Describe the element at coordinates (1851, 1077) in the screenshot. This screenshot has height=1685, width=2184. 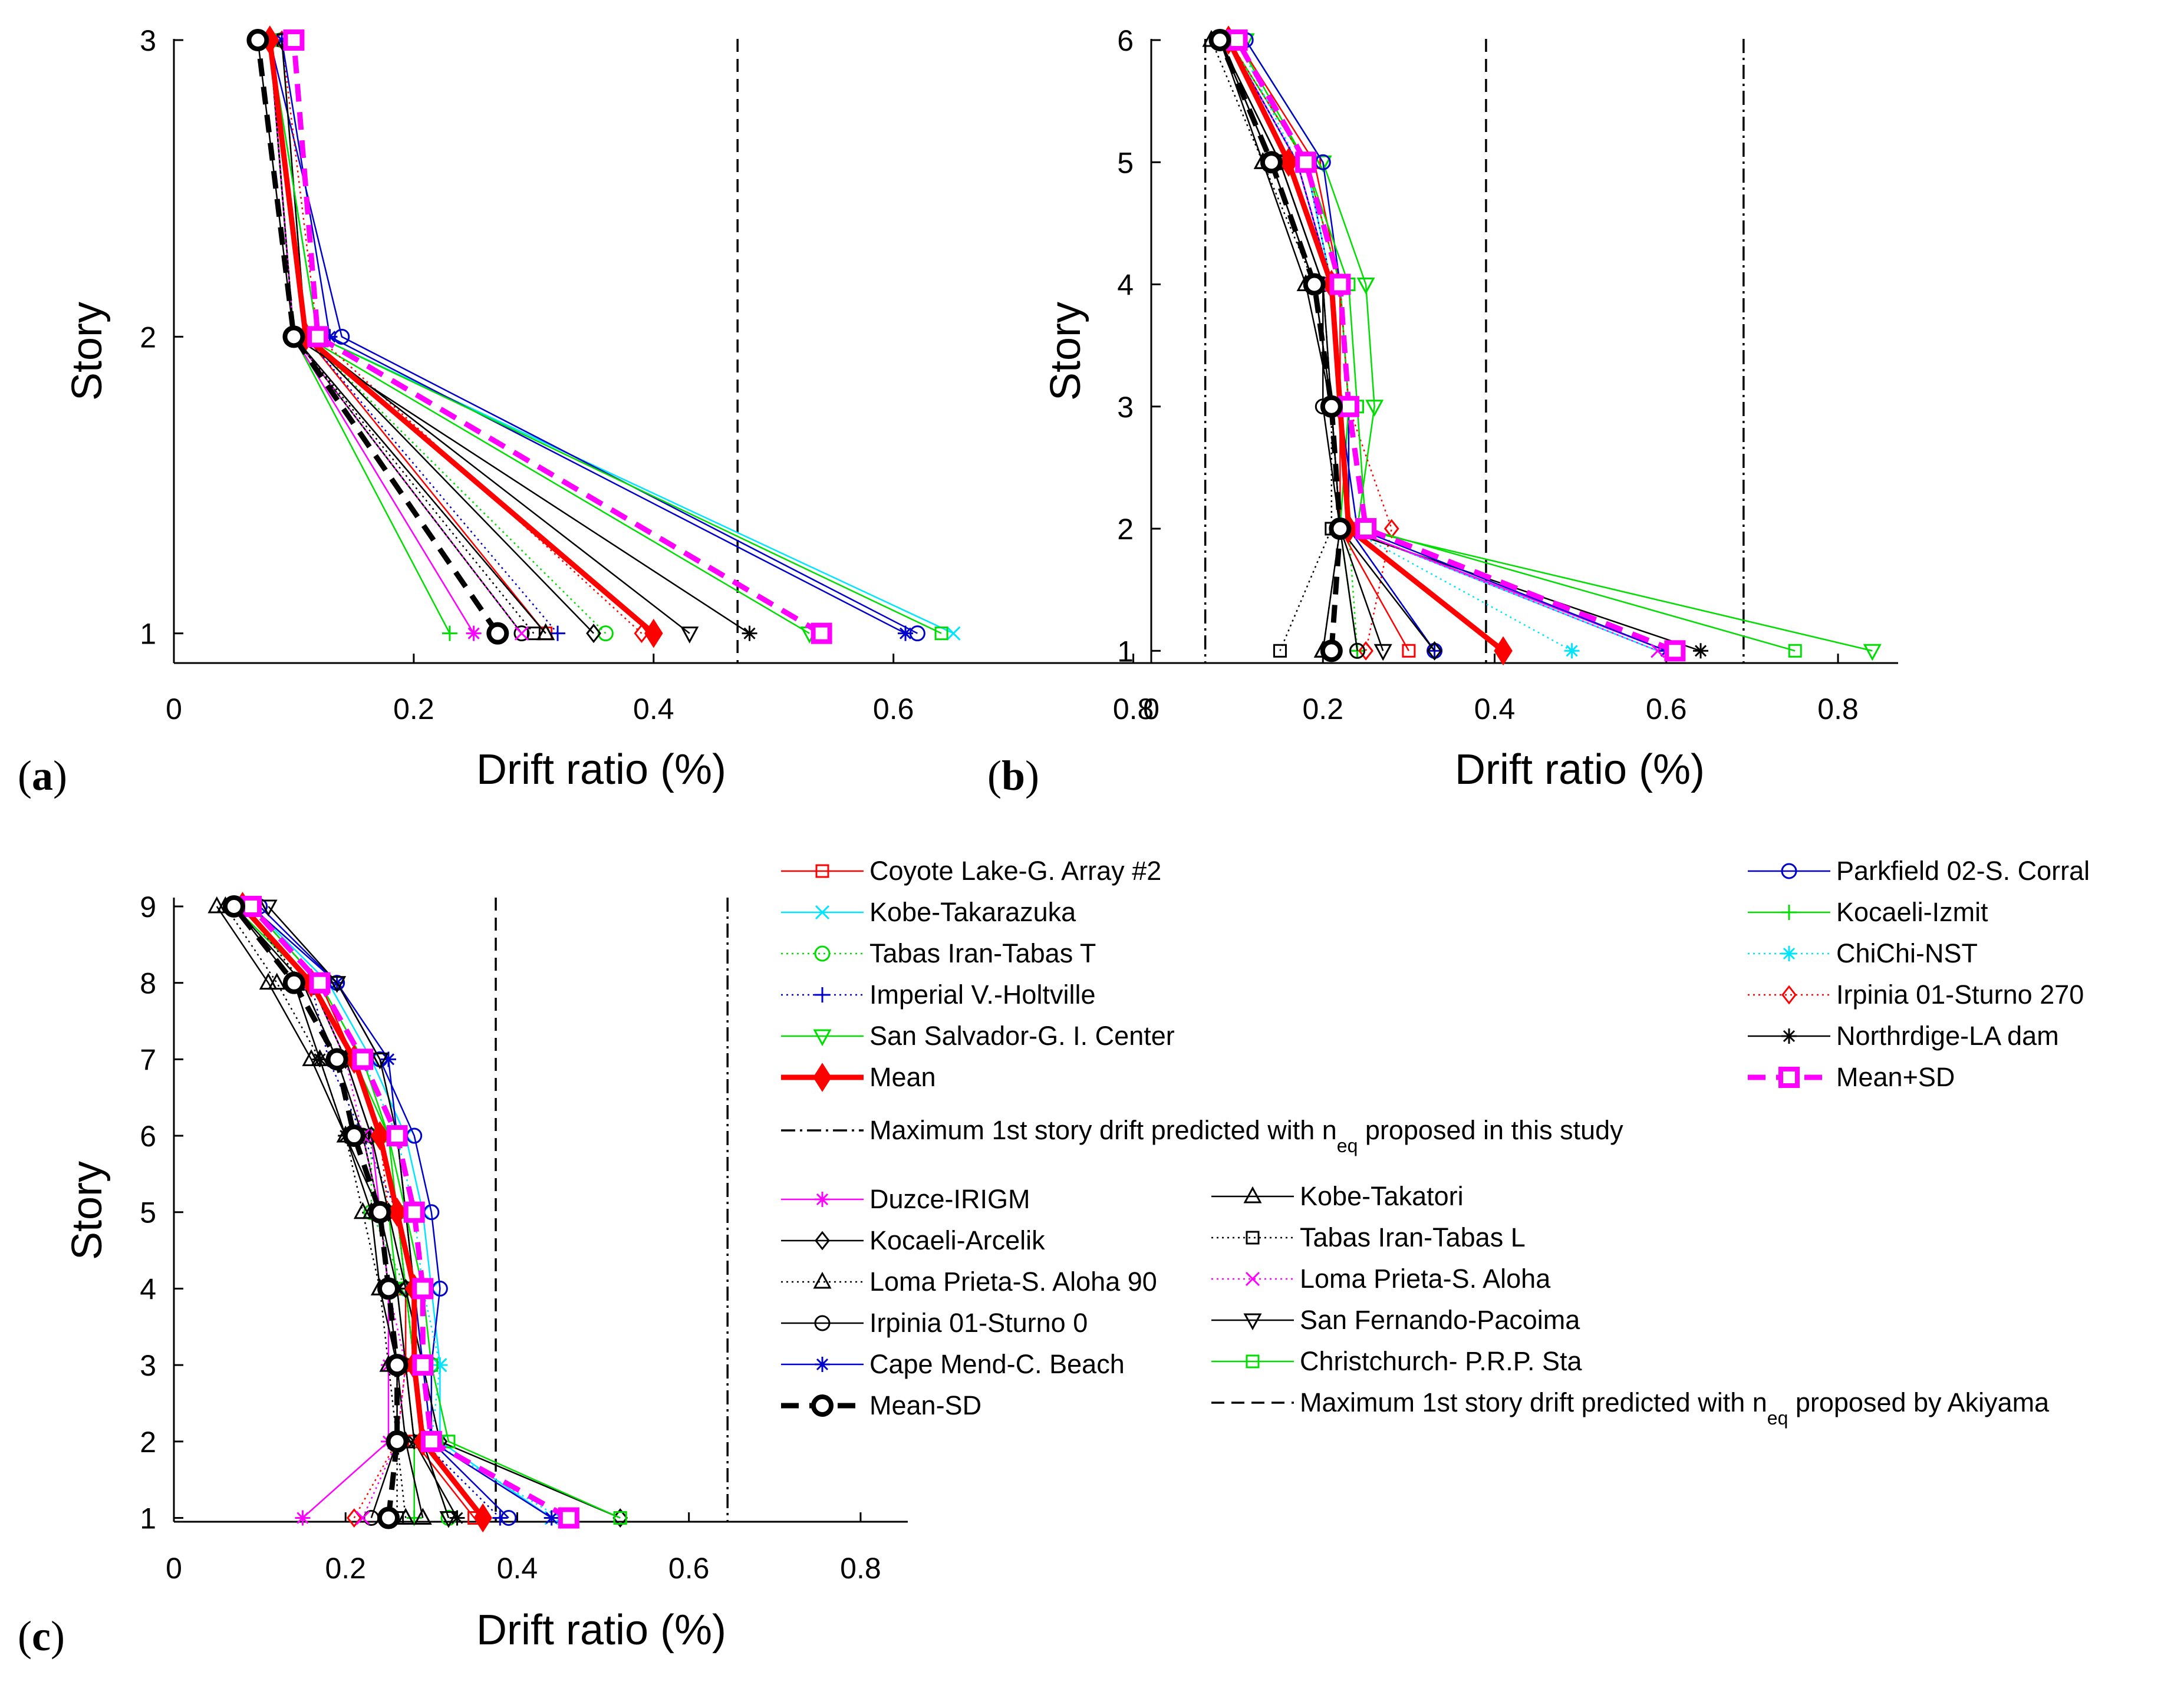
I see `legend-entry-mean-sd: Mean+SD` at that location.